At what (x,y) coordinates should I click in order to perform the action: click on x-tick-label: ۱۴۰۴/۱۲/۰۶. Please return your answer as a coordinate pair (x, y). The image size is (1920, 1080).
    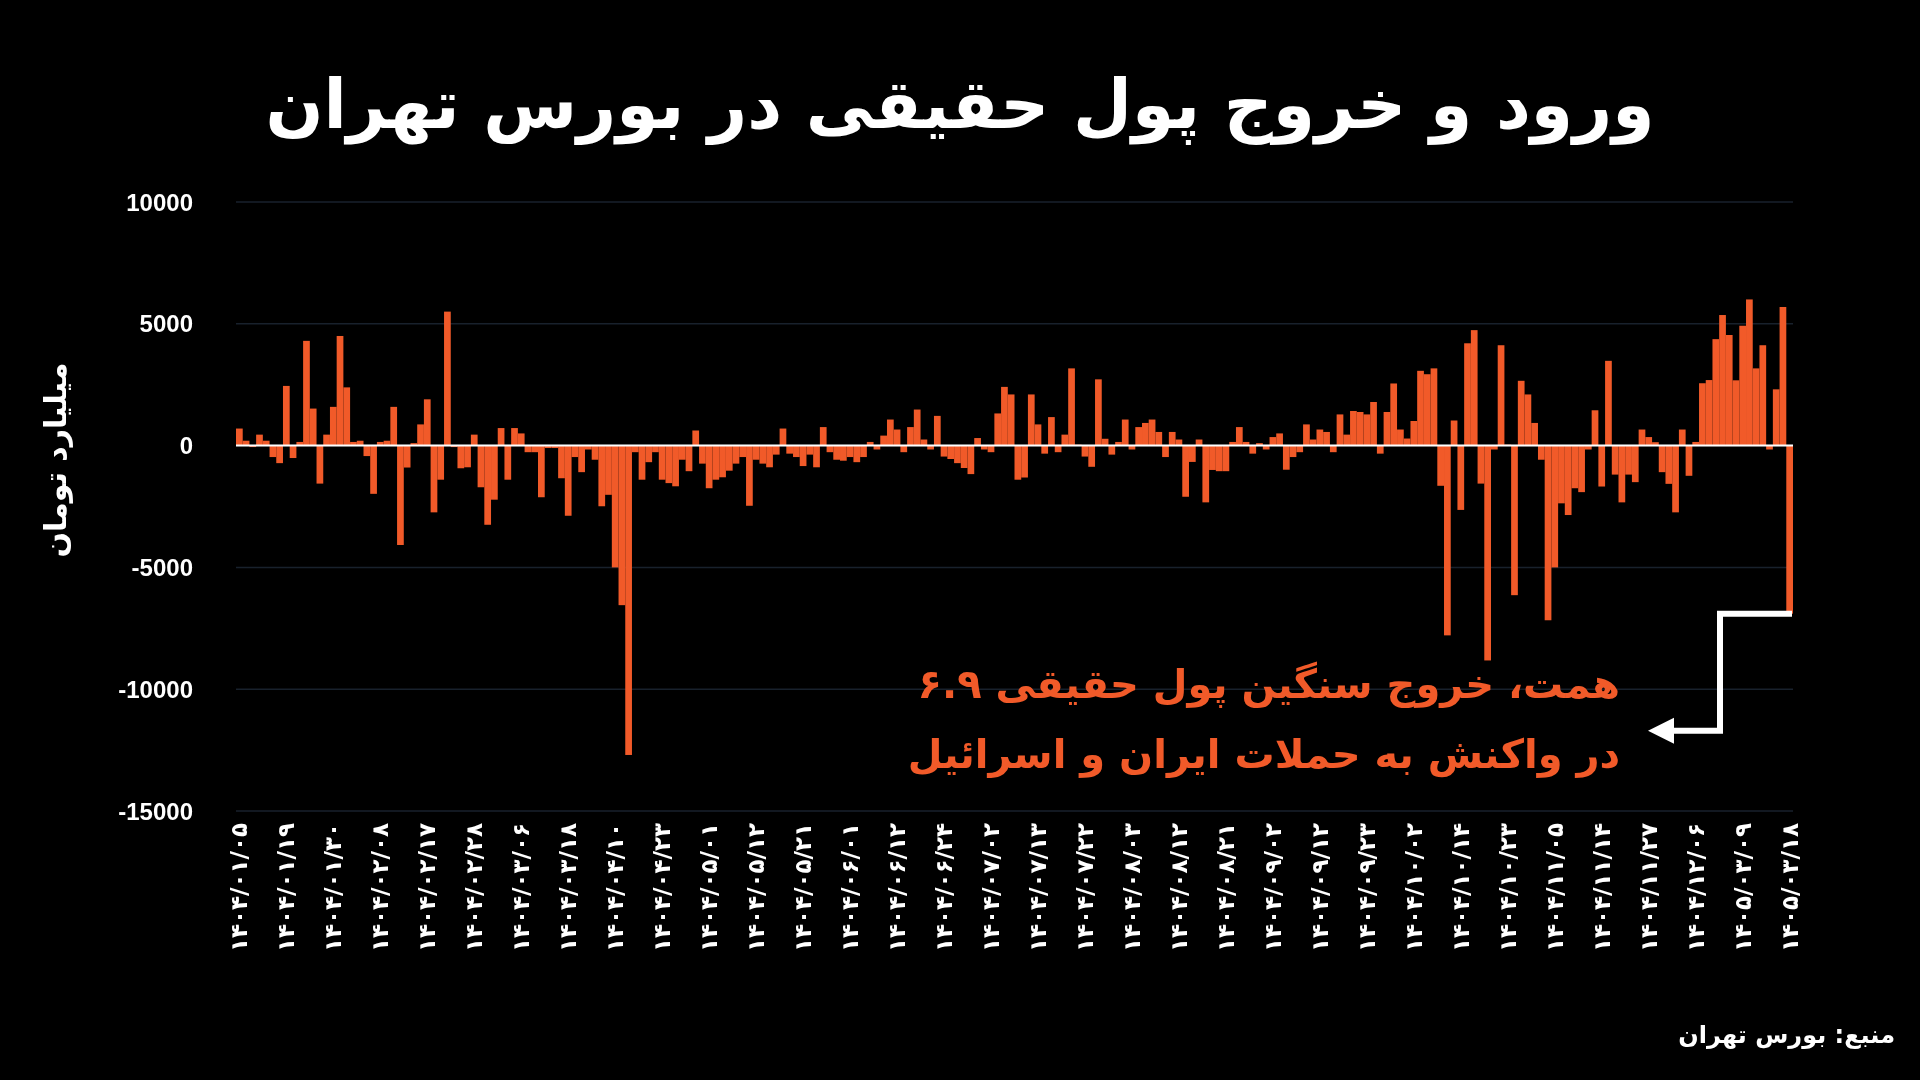
    Looking at the image, I should click on (1695, 888).